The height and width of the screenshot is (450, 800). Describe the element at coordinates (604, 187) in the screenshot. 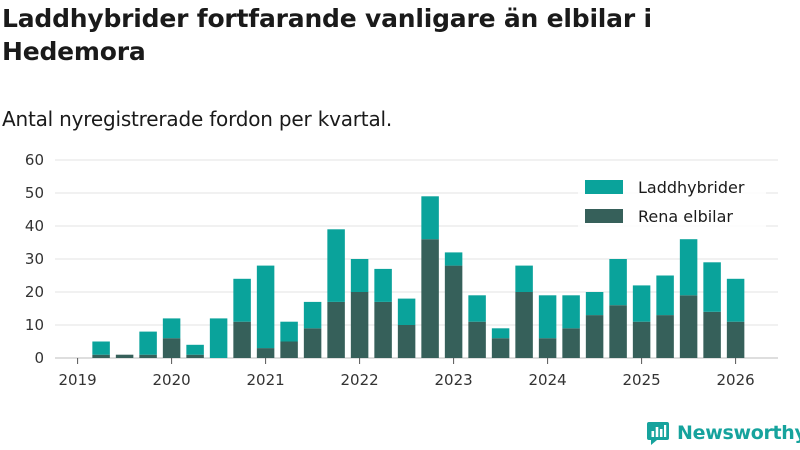

I see `legend-swatch-laddhybrider` at that location.